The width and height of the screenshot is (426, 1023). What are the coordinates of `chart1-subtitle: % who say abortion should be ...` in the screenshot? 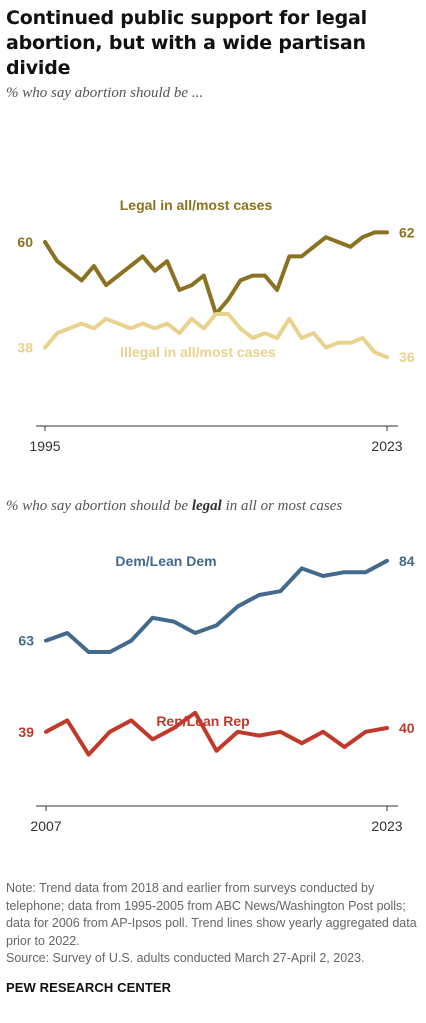 It's located at (105, 93).